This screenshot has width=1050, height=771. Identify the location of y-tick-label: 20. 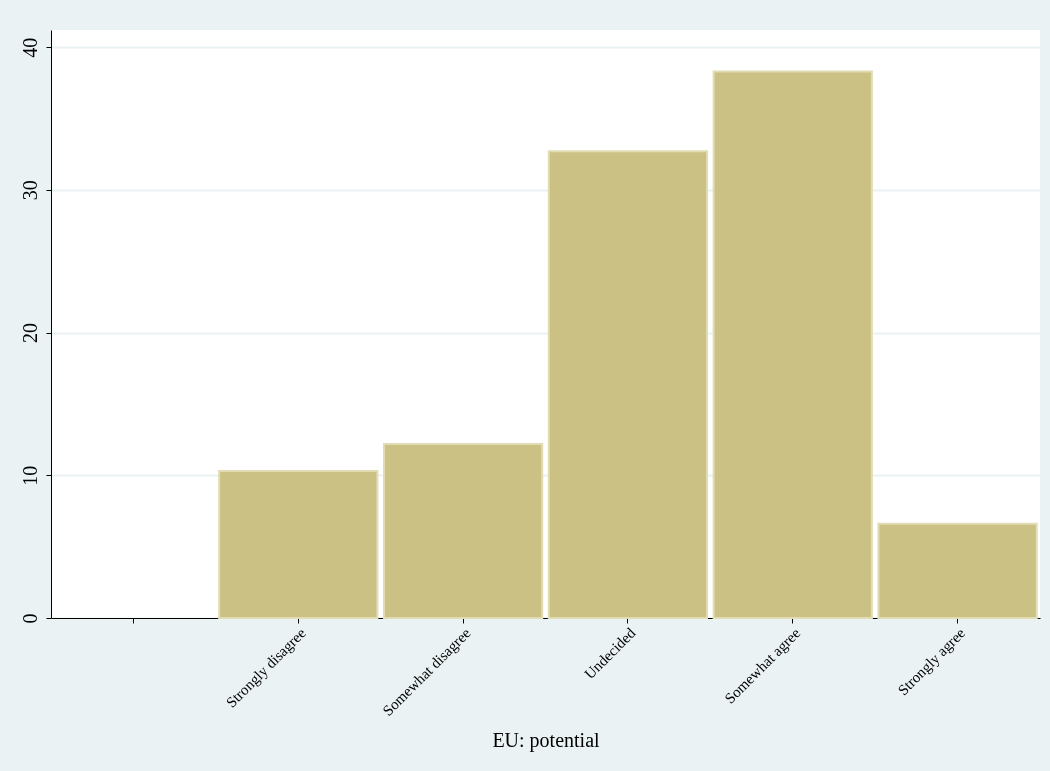
(29, 333).